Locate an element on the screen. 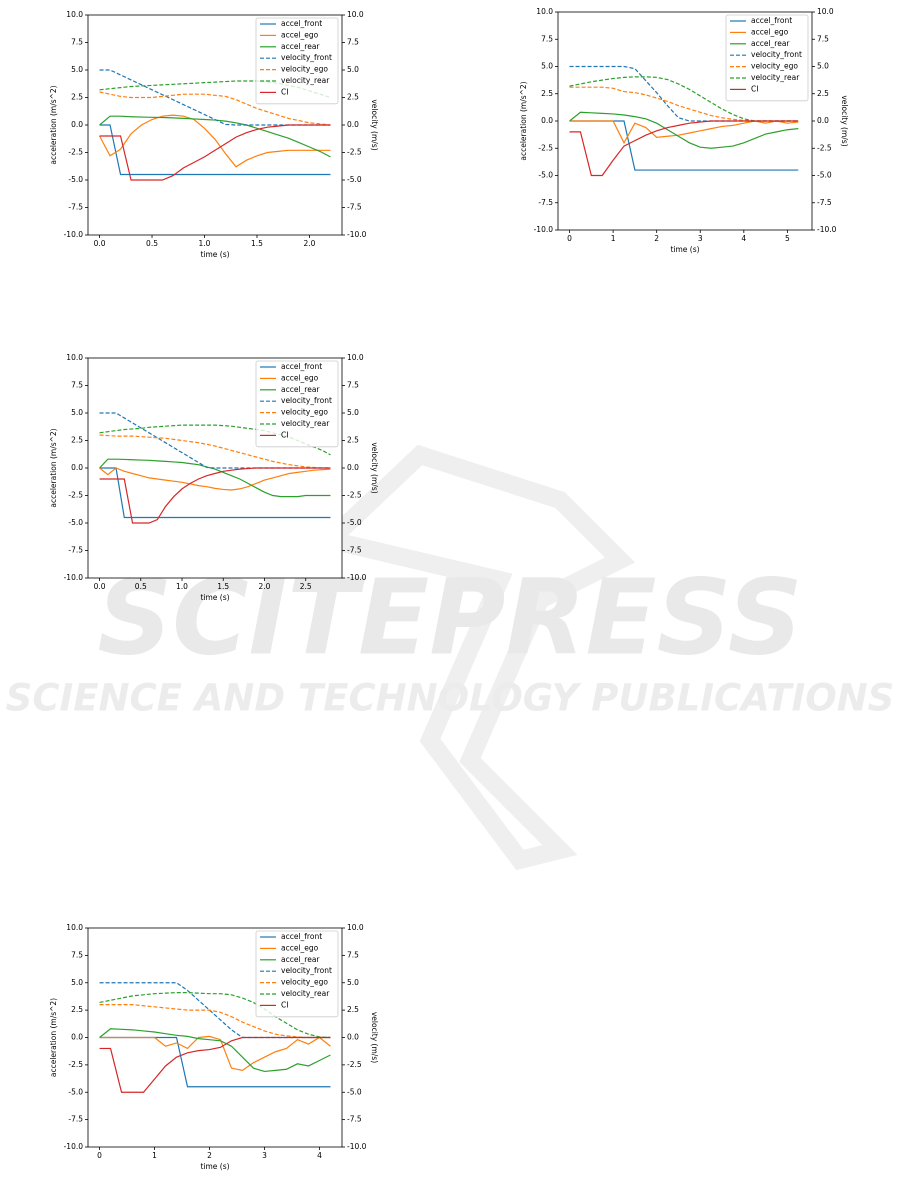  y2-tick-label: 2.5 is located at coordinates (823, 93).